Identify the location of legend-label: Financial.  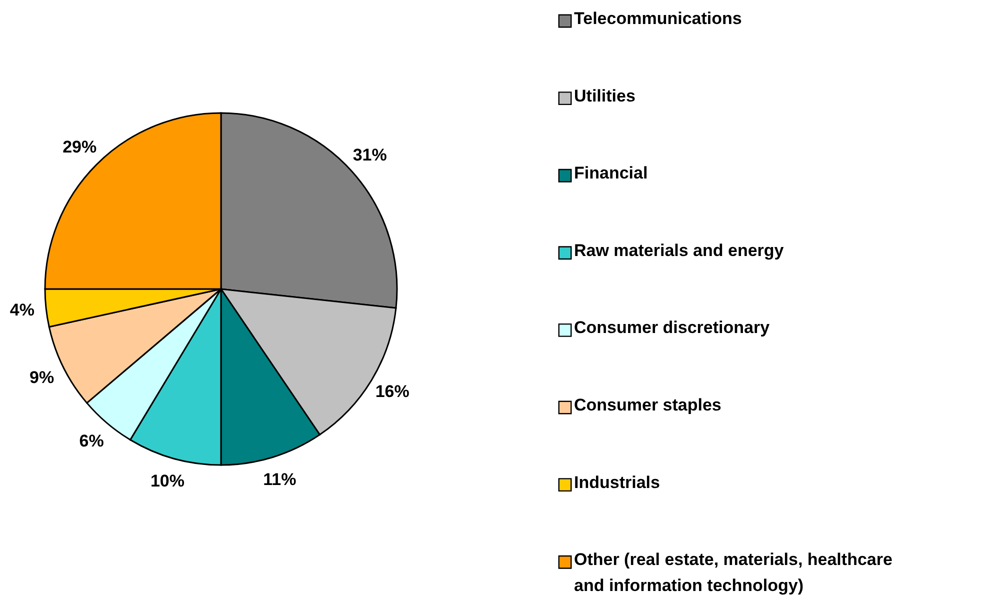
(611, 173).